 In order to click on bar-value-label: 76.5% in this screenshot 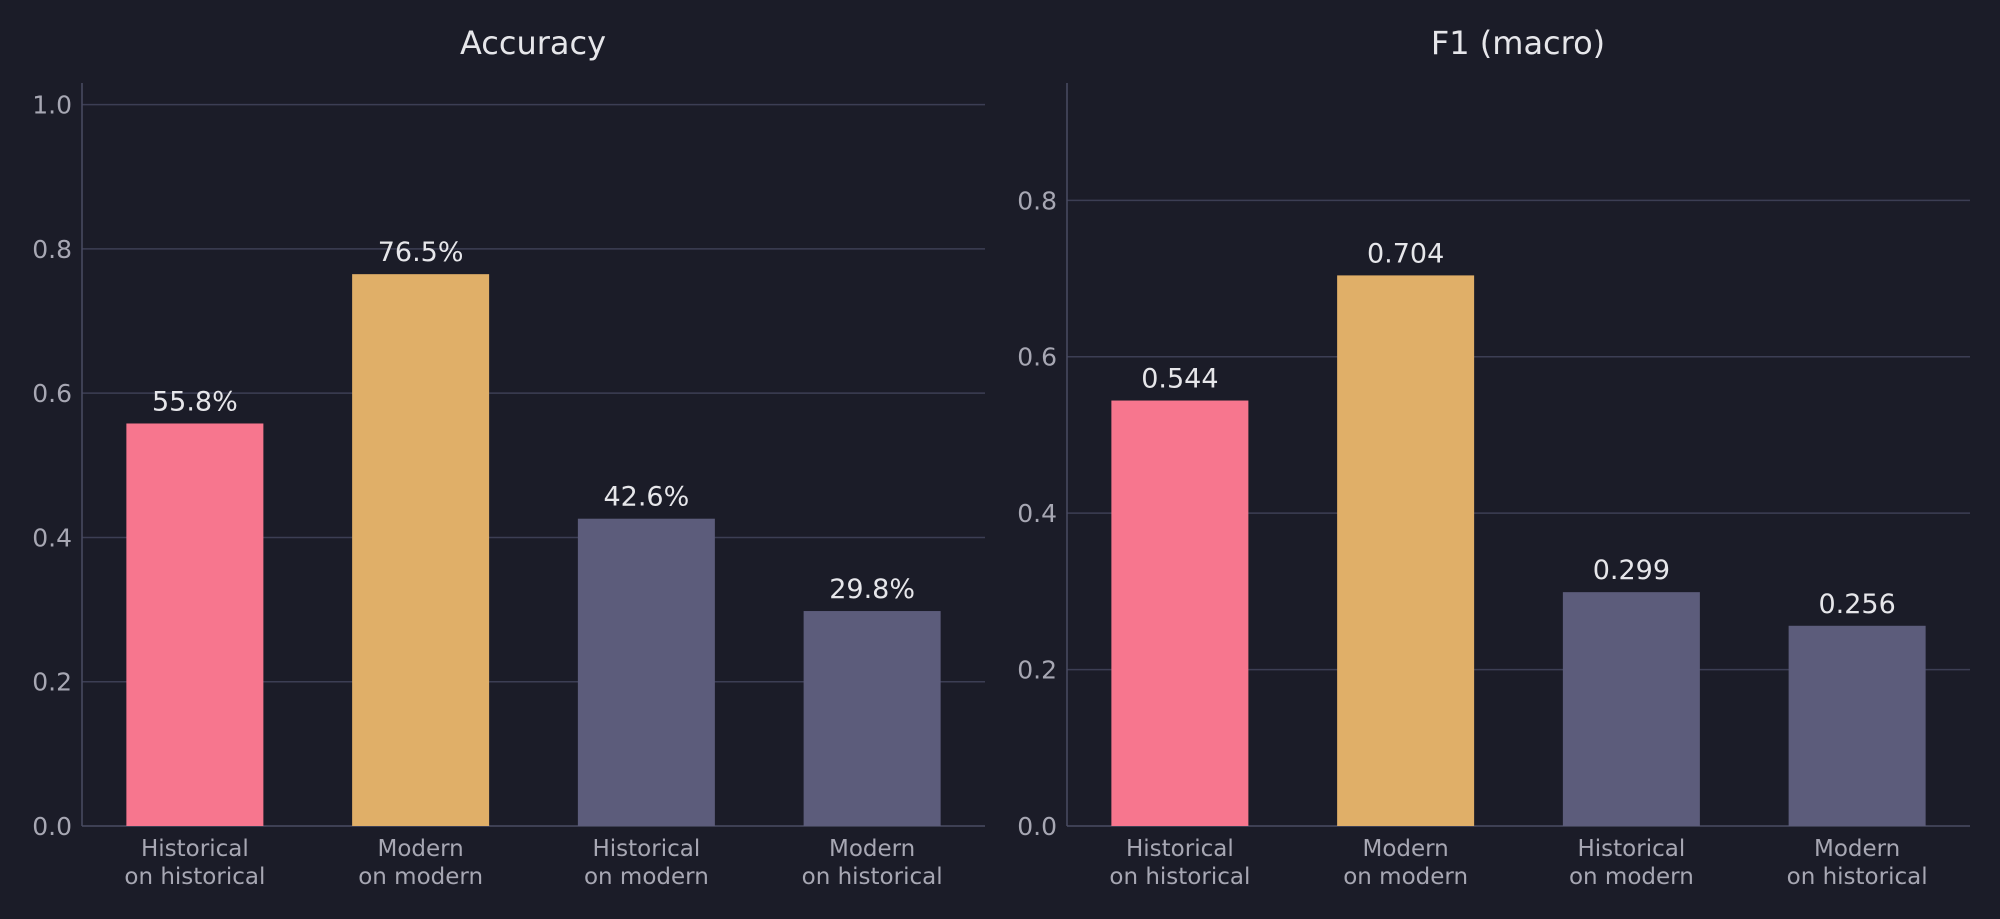, I will do `click(421, 252)`.